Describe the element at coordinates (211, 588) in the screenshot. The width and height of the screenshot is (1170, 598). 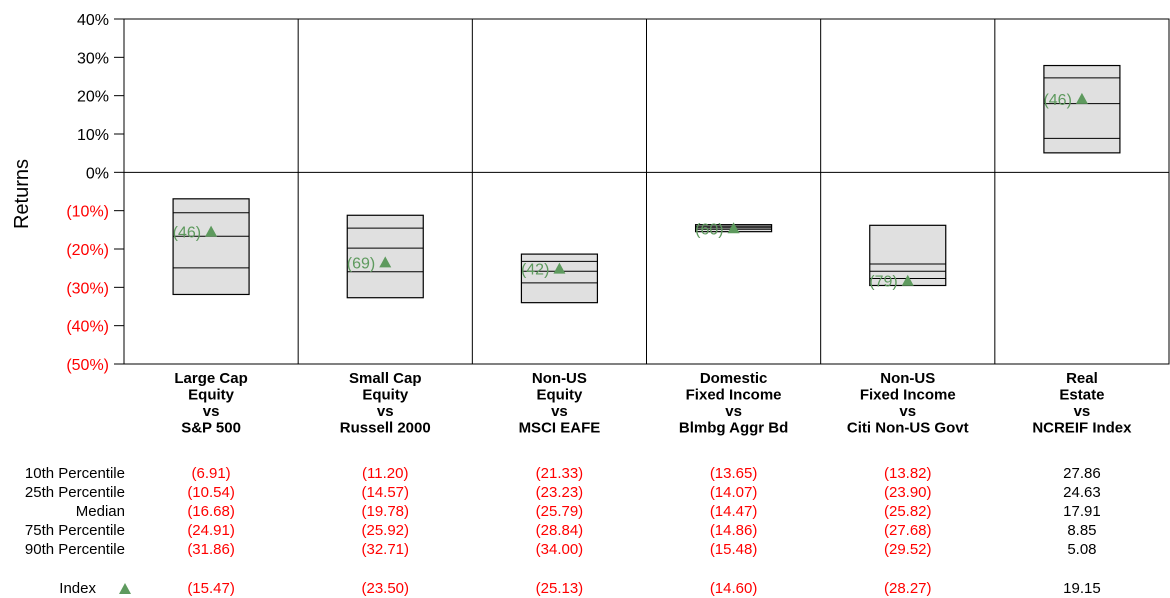
I see `index-cell: (15.47)` at that location.